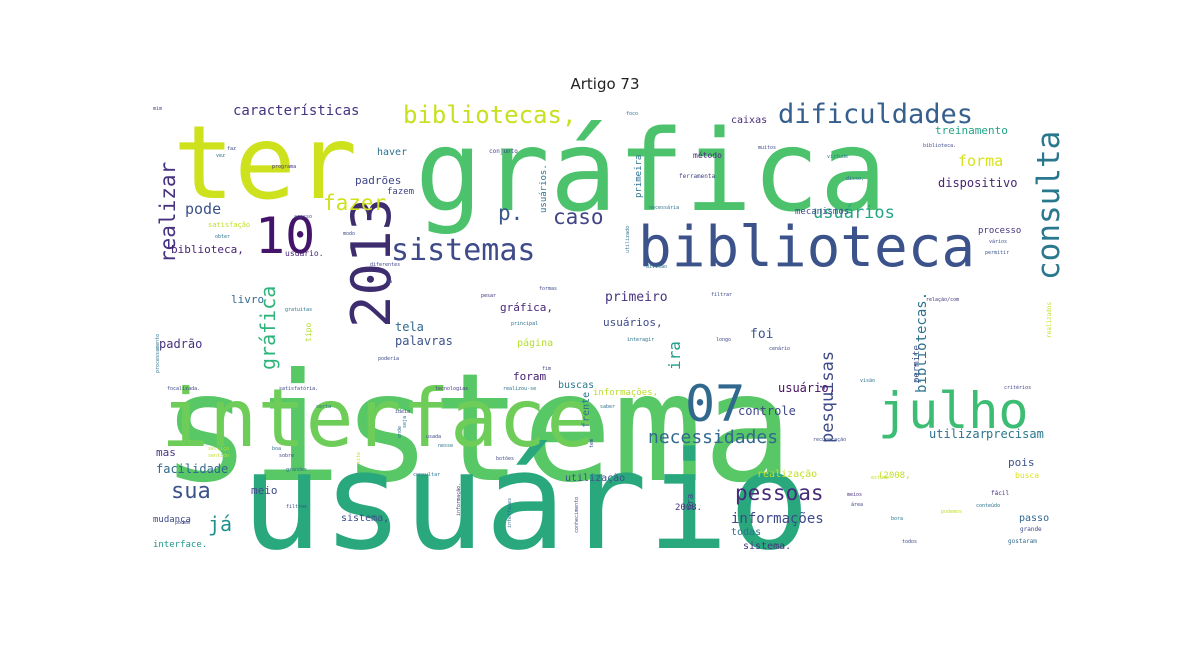  Describe the element at coordinates (180, 344) in the screenshot. I see `word-padrao: padrão` at that location.